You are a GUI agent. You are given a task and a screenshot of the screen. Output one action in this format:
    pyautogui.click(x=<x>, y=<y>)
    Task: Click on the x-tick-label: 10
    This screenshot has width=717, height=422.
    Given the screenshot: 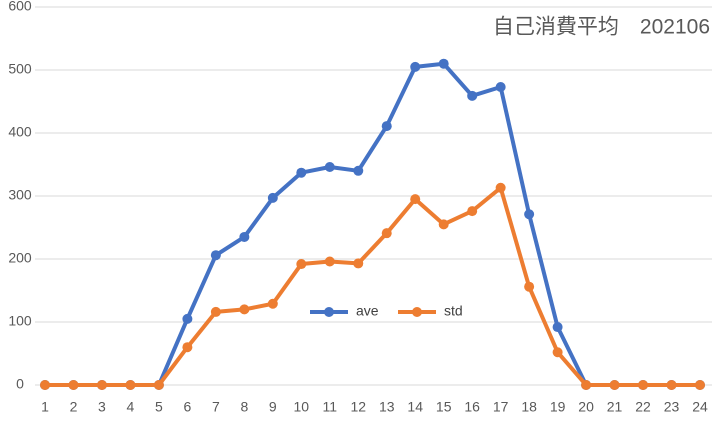 What is the action you would take?
    pyautogui.click(x=302, y=407)
    